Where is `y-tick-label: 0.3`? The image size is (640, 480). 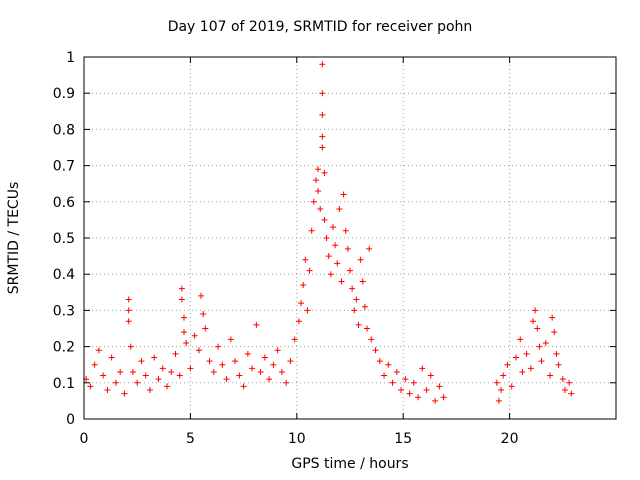 y-tick-label: 0.3 is located at coordinates (64, 311).